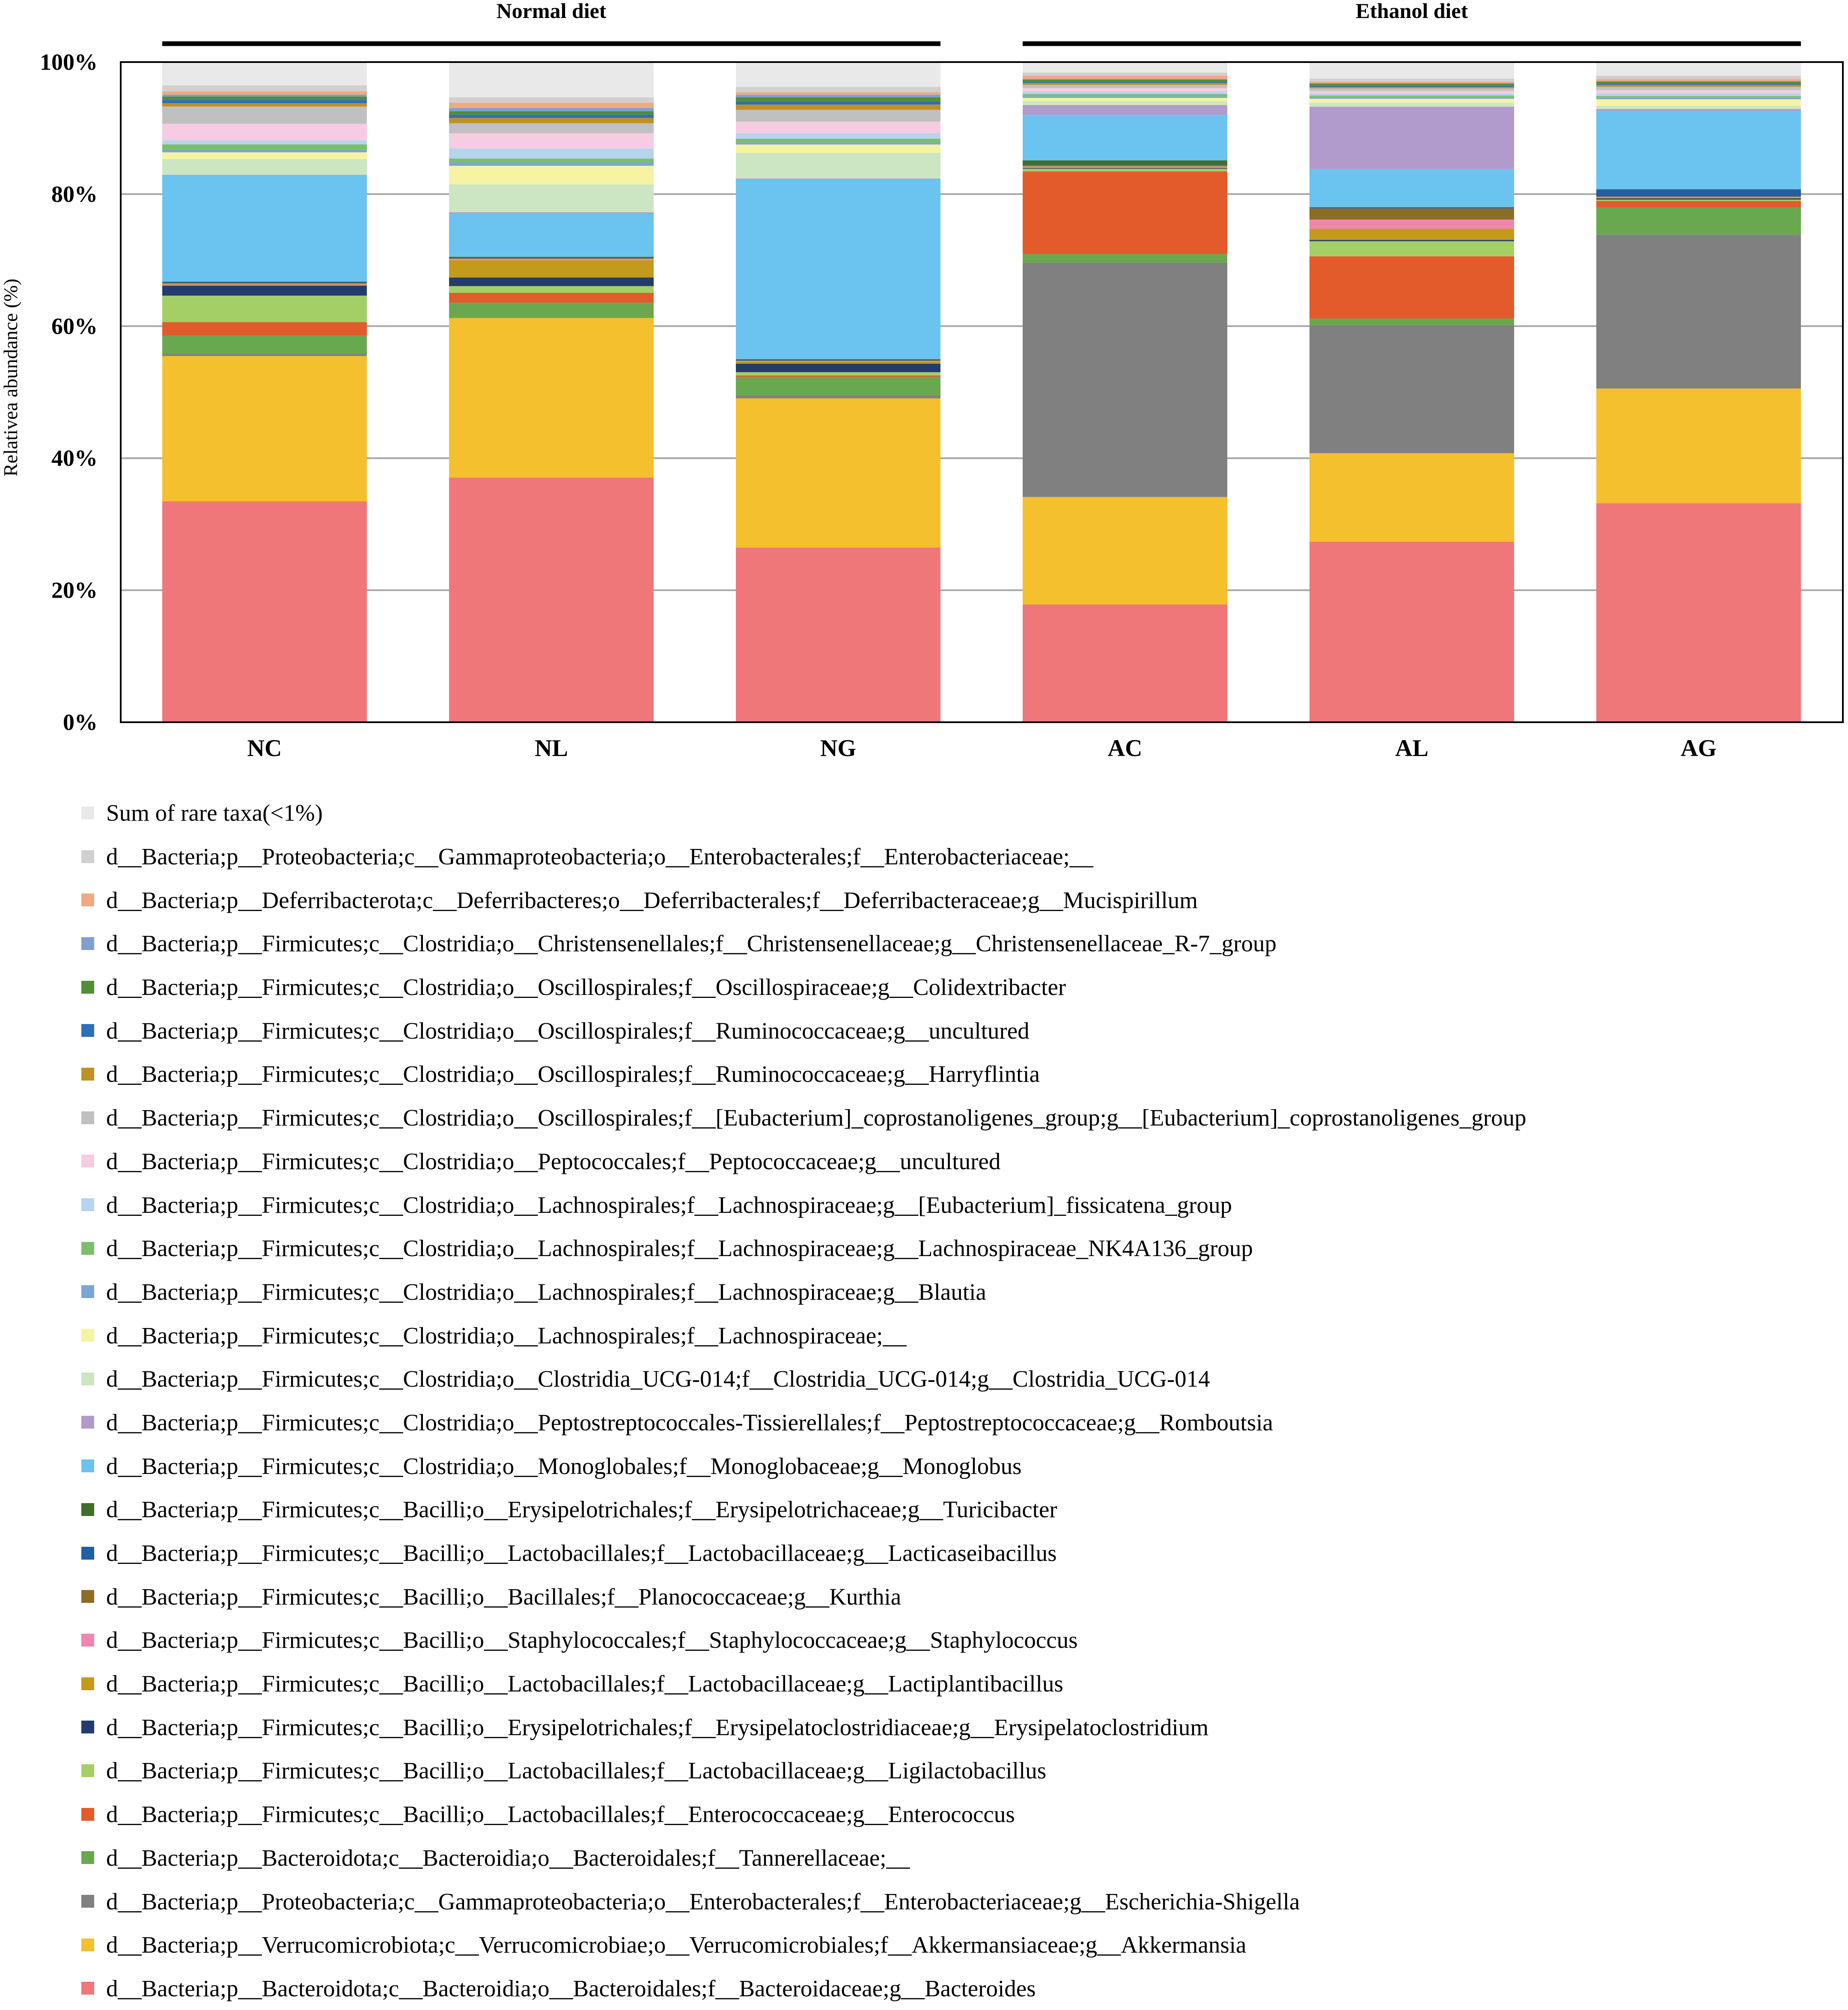 The image size is (1848, 2010). I want to click on y-tick-label: 80%, so click(74, 194).